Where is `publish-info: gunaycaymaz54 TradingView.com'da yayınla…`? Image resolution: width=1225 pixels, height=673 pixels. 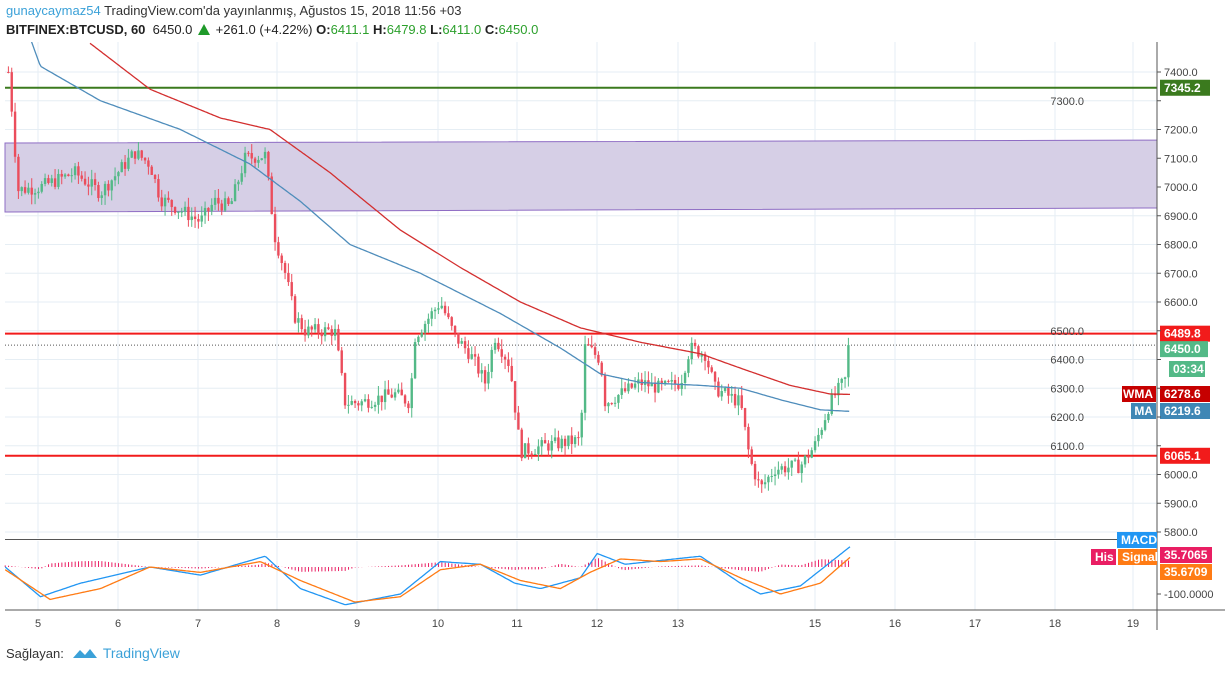 publish-info: gunaycaymaz54 TradingView.com'da yayınla… is located at coordinates (234, 10).